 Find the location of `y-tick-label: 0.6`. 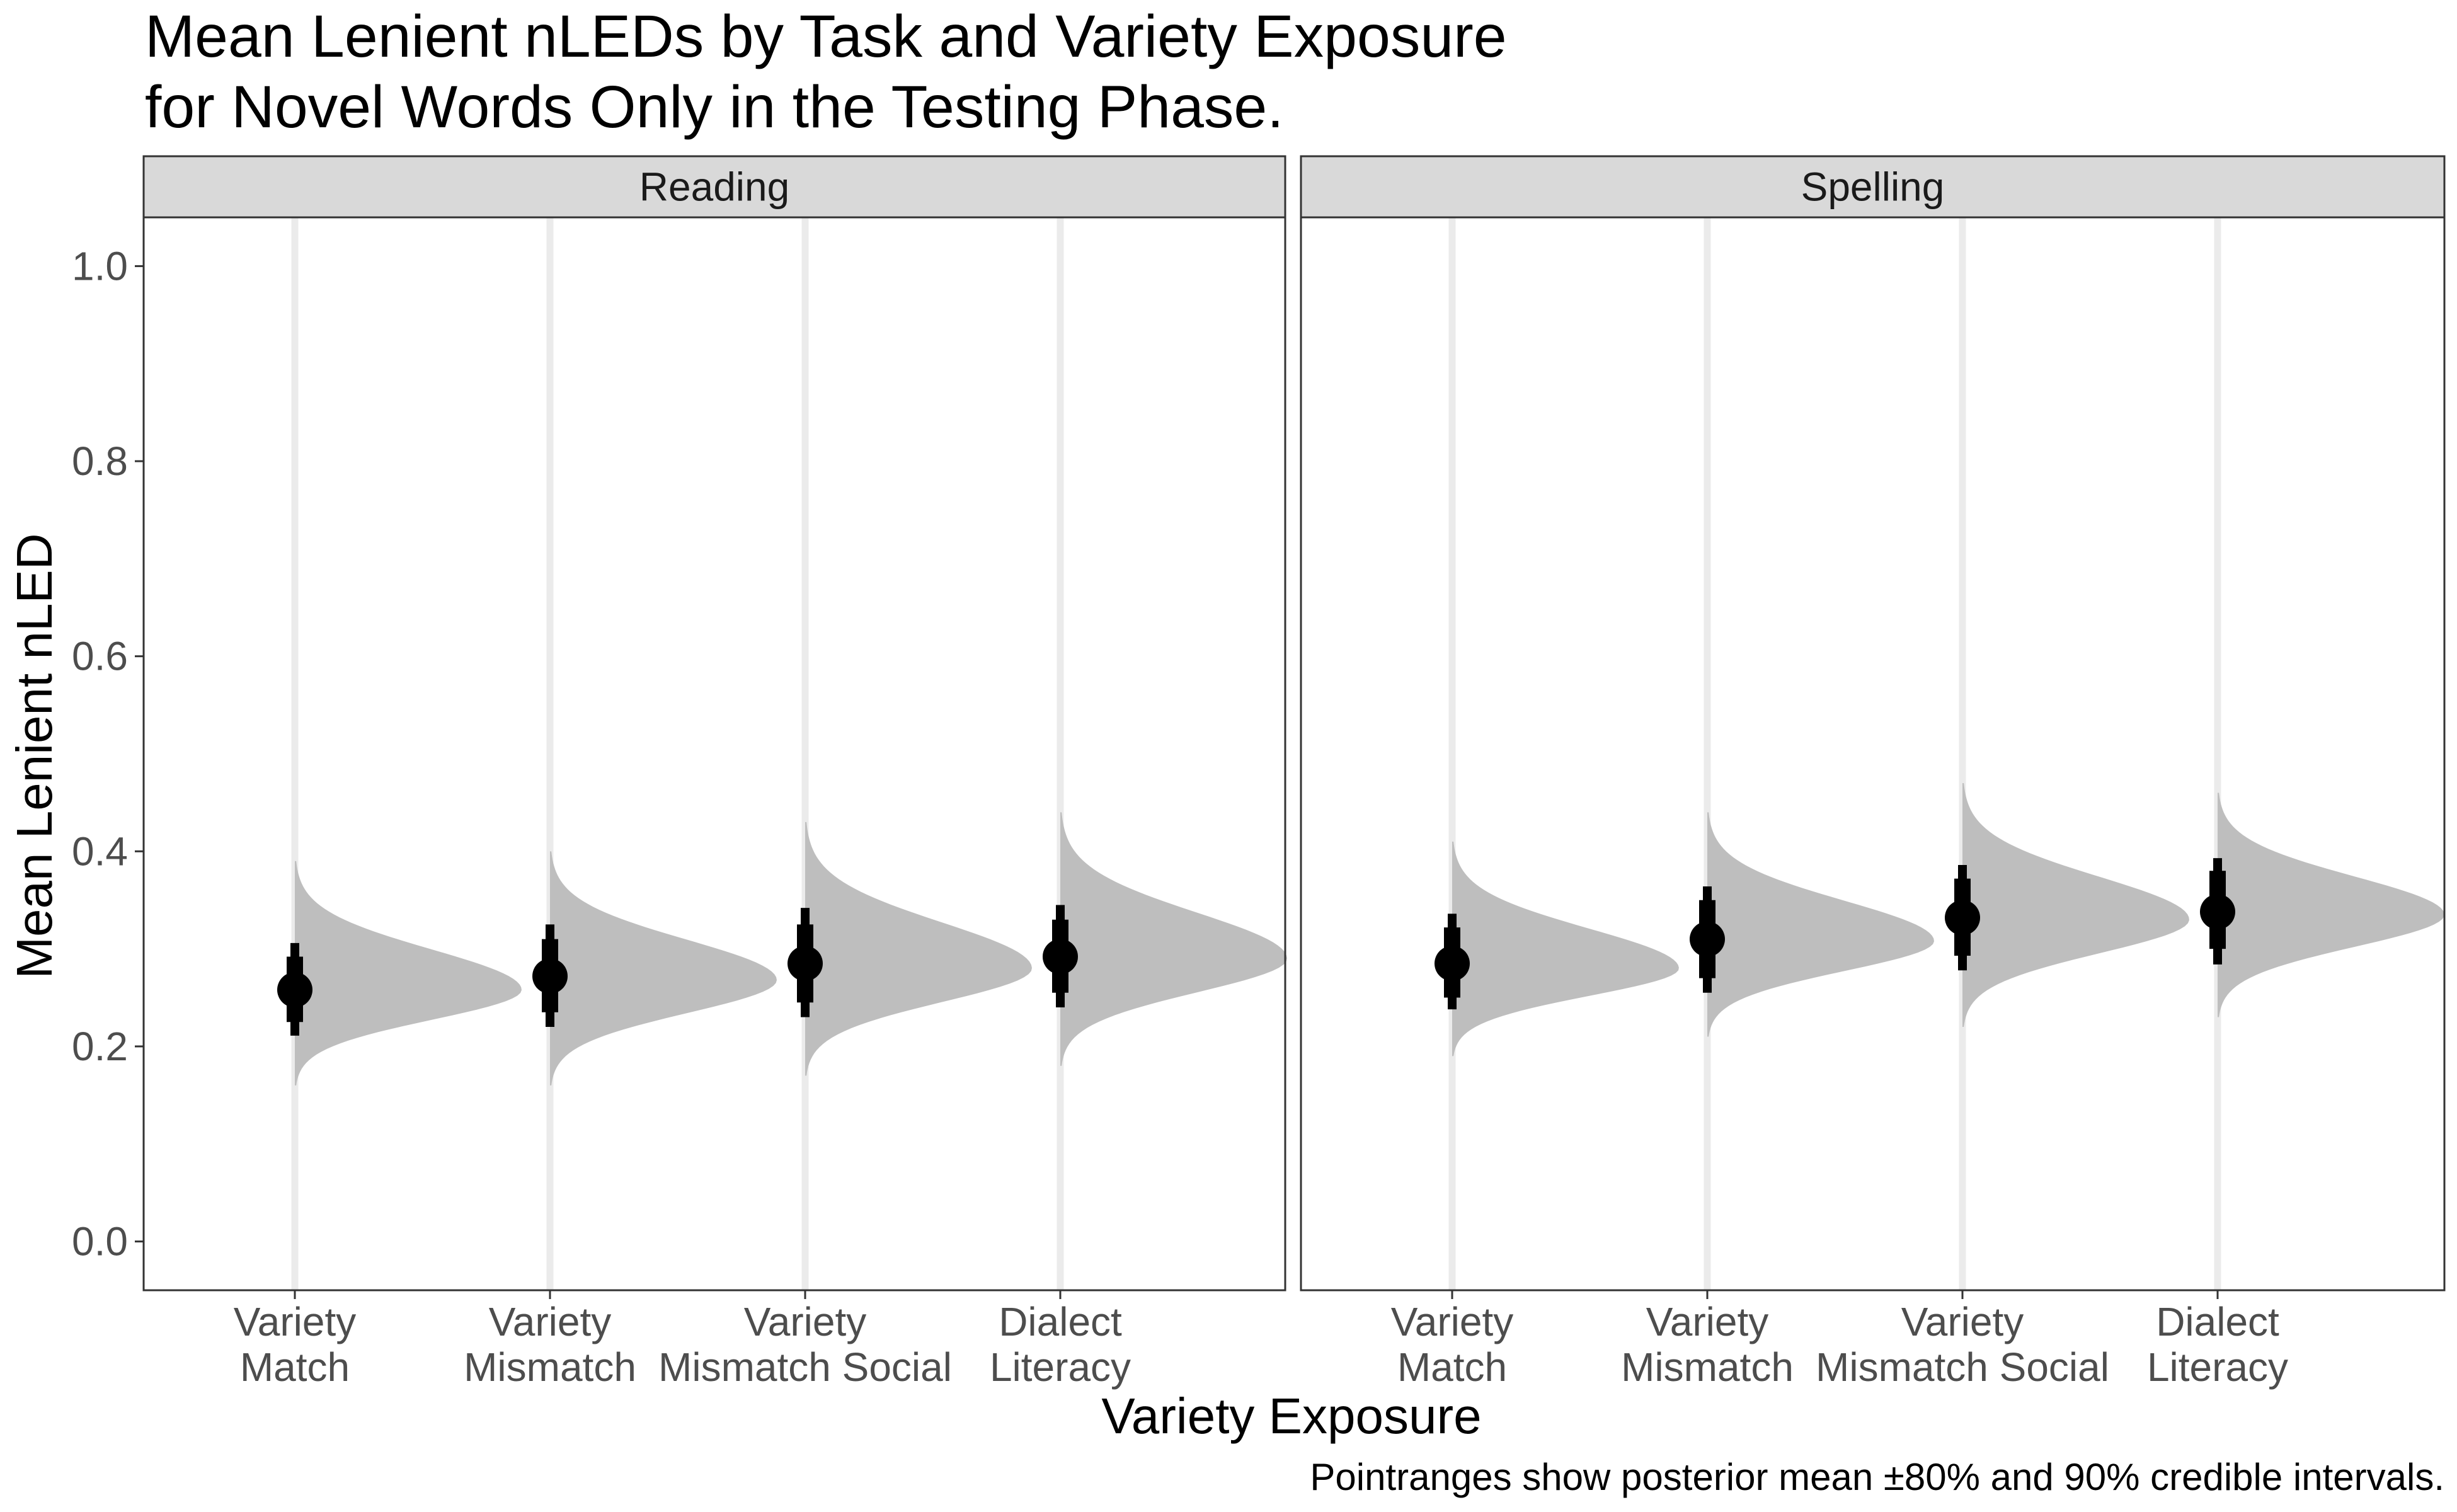

y-tick-label: 0.6 is located at coordinates (100, 656).